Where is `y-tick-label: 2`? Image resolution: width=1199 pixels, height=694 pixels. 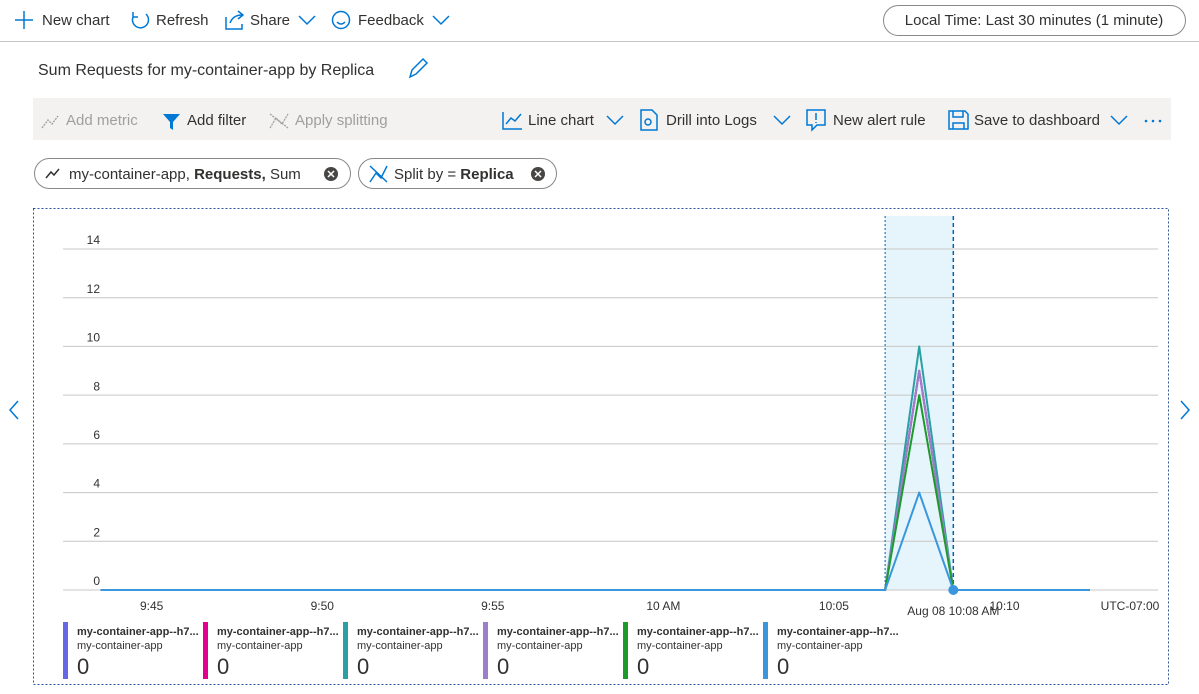 y-tick-label: 2 is located at coordinates (96, 532).